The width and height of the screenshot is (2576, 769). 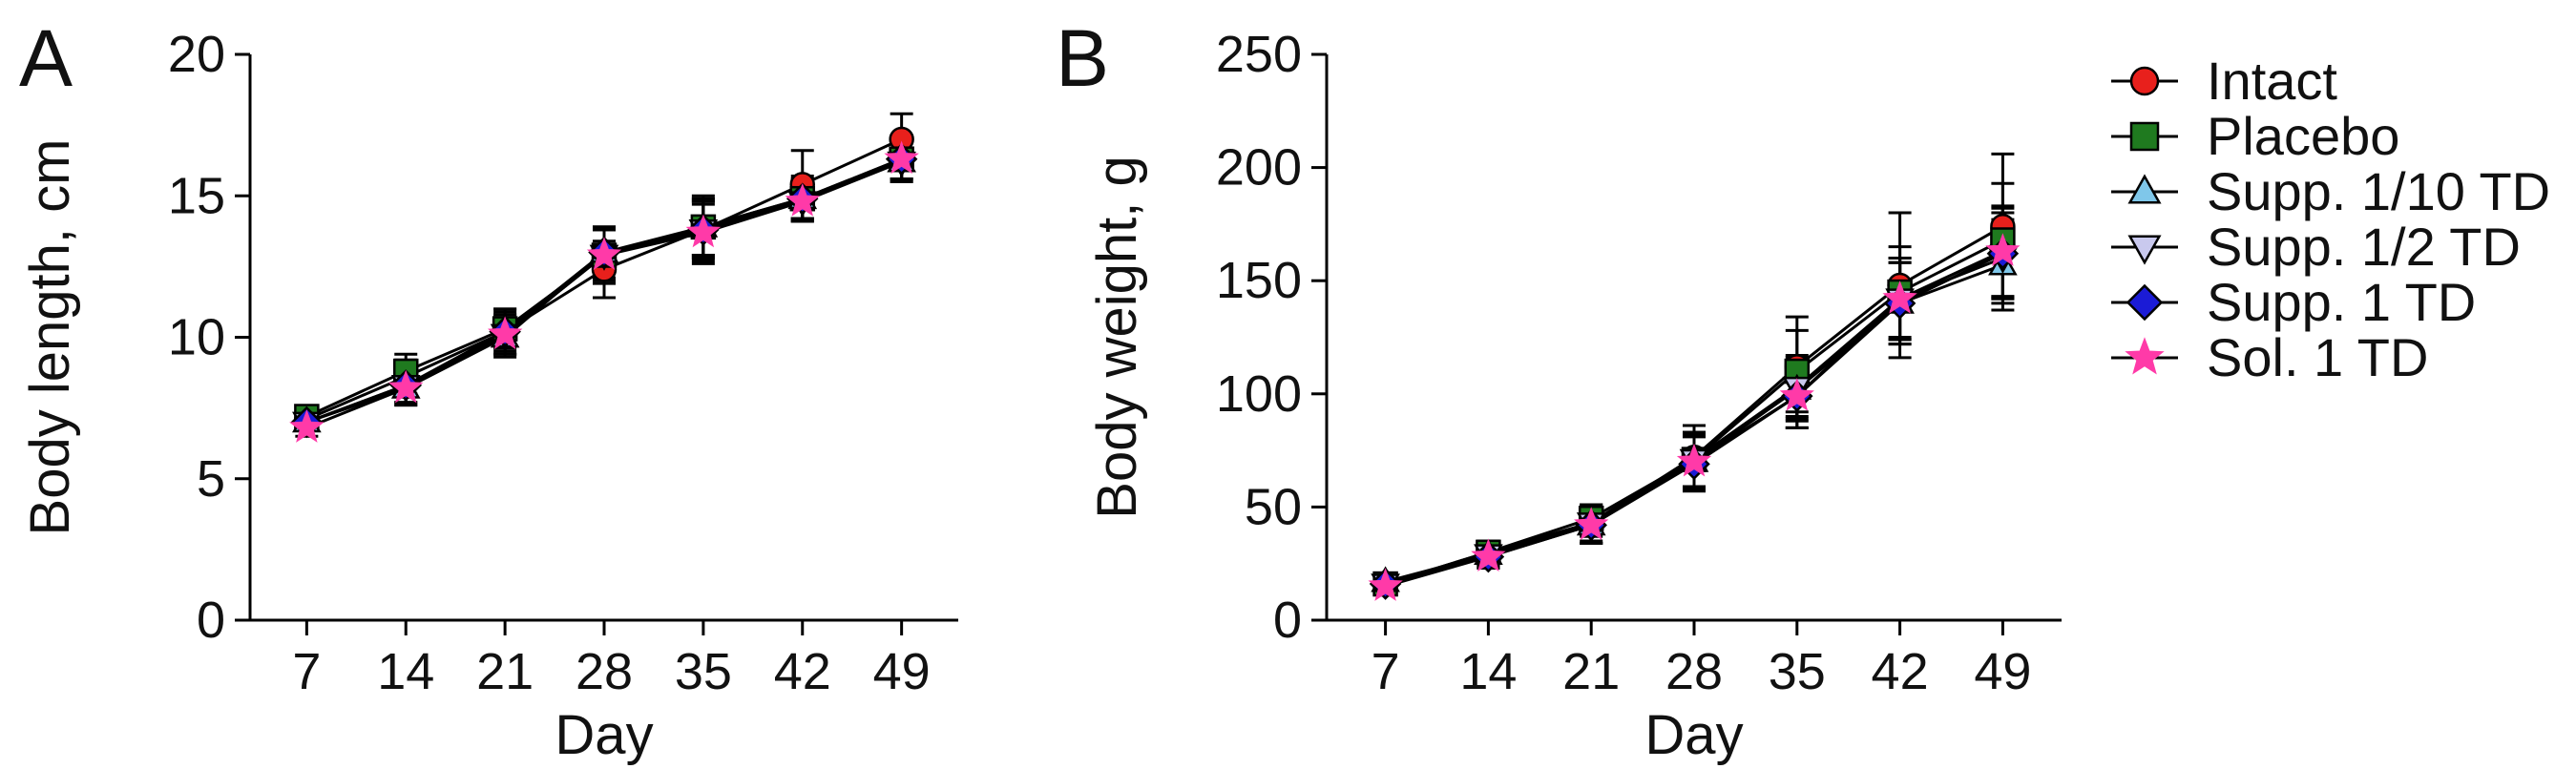 I want to click on y-tick-label: 100, so click(x=1259, y=394).